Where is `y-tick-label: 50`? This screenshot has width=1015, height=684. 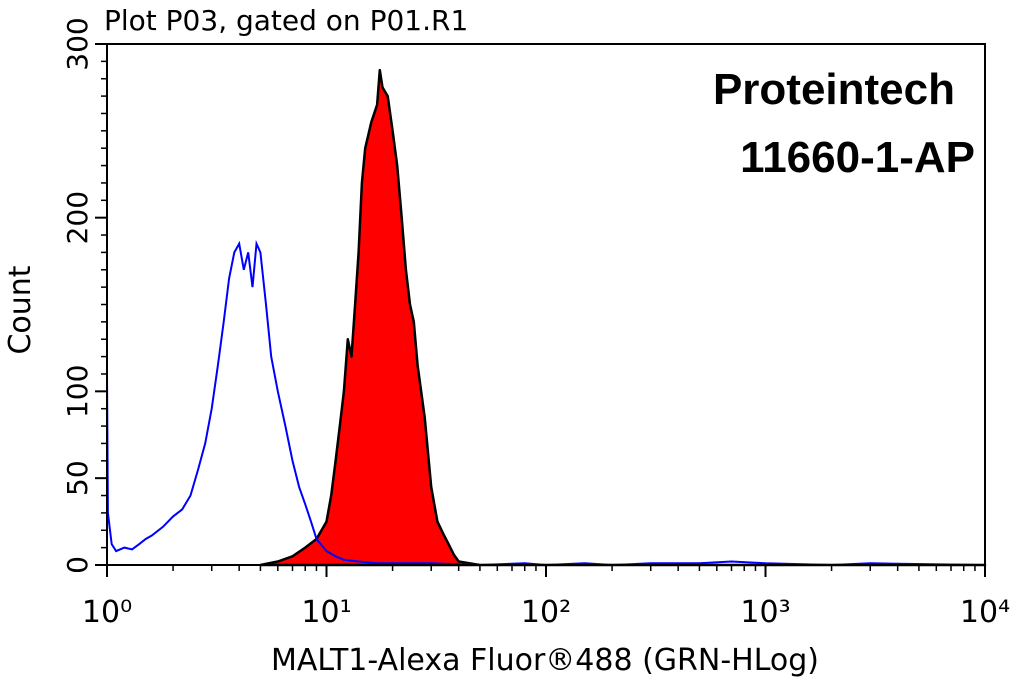 y-tick-label: 50 is located at coordinates (77, 478).